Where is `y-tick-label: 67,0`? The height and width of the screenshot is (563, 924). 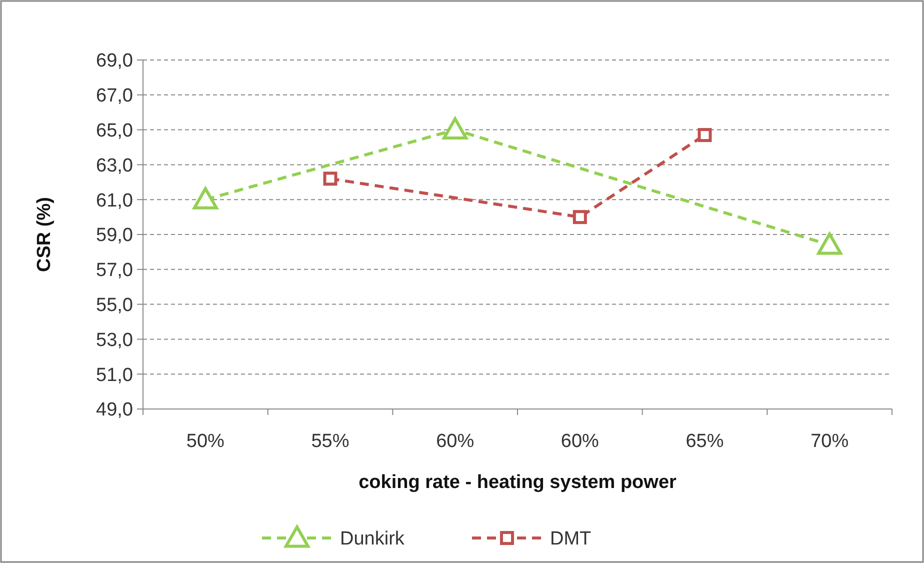 y-tick-label: 67,0 is located at coordinates (114, 96).